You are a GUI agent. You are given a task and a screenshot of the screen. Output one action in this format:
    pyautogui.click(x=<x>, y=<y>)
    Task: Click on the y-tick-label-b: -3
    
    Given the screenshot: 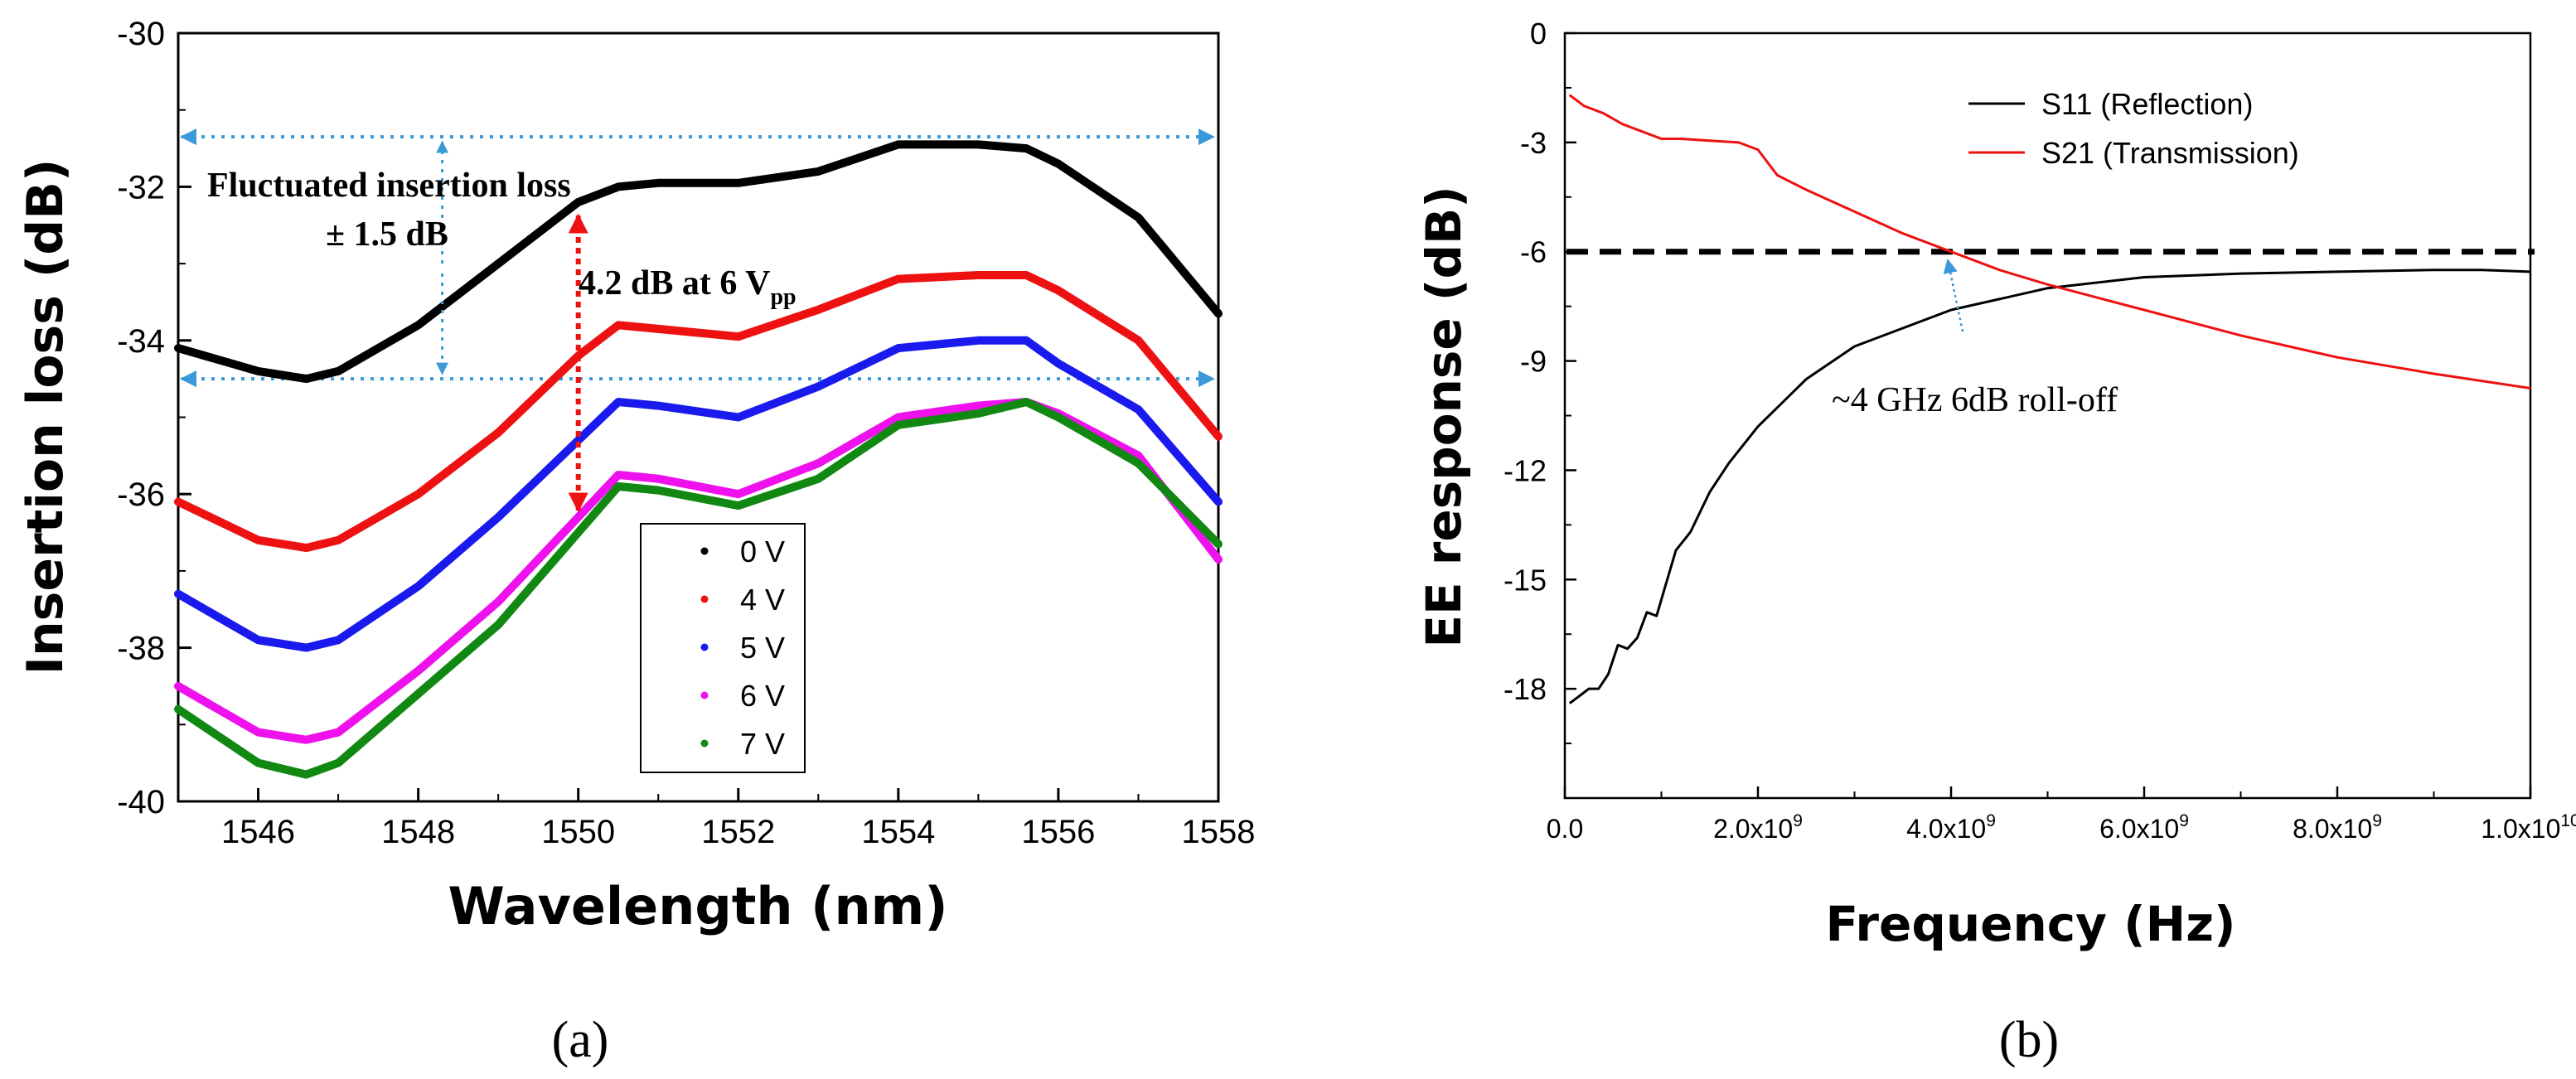 What is the action you would take?
    pyautogui.click(x=1533, y=143)
    